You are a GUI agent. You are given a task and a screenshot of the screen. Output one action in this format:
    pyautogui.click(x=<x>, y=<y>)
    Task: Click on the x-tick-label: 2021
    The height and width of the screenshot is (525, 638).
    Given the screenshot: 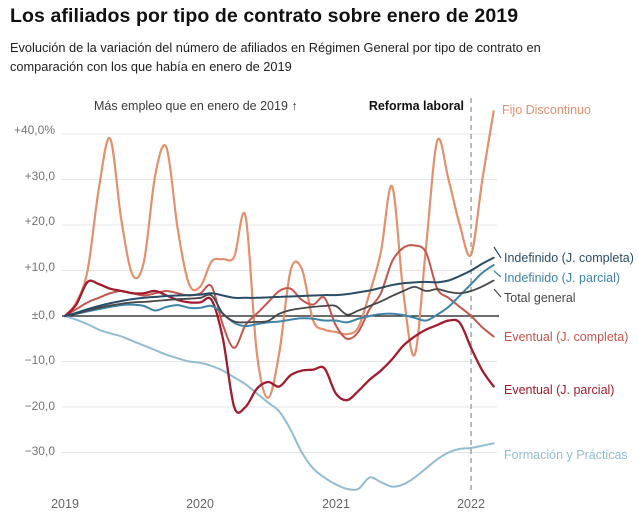 What is the action you would take?
    pyautogui.click(x=336, y=504)
    